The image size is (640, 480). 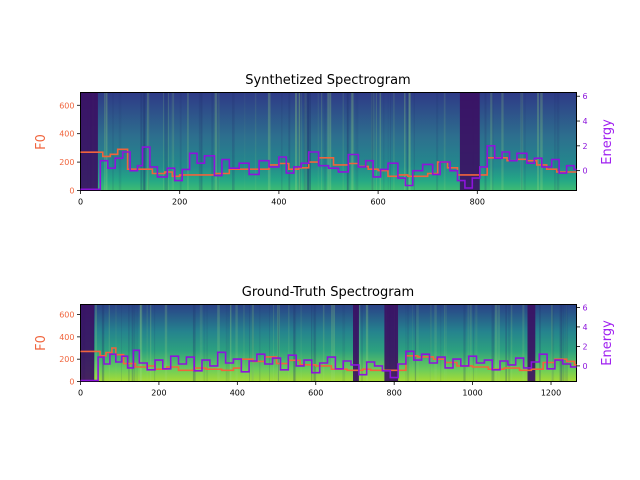 I want to click on x-tick-label: 800, so click(x=394, y=393).